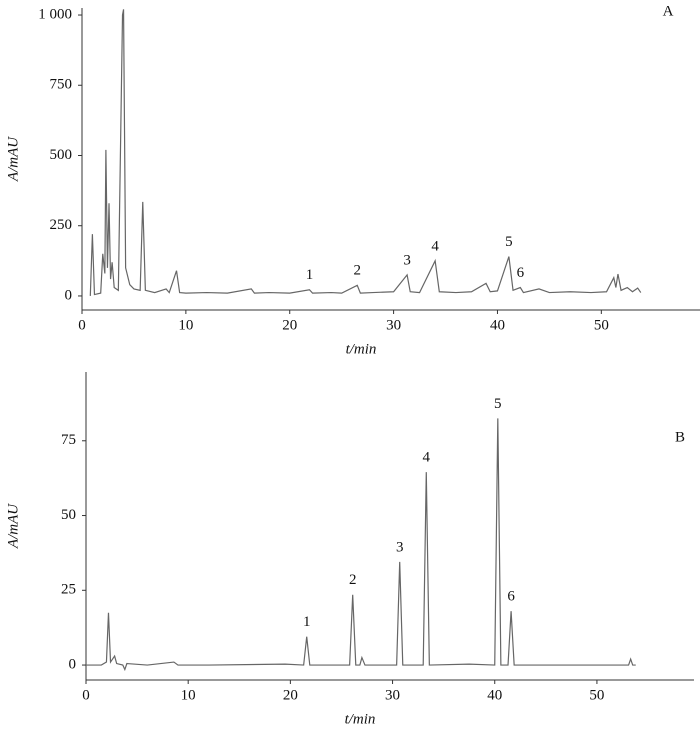 Image resolution: width=700 pixels, height=738 pixels. What do you see at coordinates (68, 515) in the screenshot?
I see `y-tick-label: 50` at bounding box center [68, 515].